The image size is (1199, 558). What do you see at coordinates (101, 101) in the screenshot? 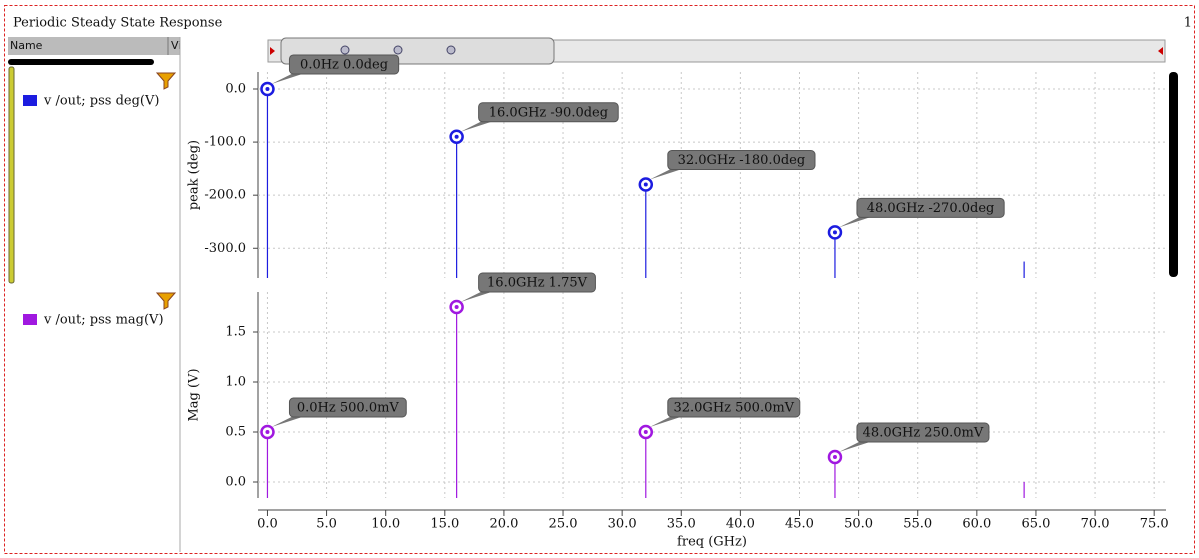
I see `legend-label: v /out; pss deg(V)` at bounding box center [101, 101].